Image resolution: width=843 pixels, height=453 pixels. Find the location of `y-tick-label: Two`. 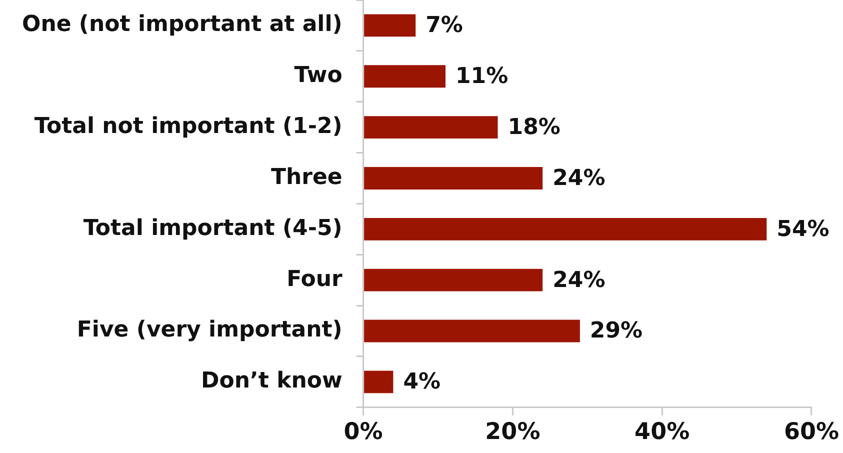

y-tick-label: Two is located at coordinates (318, 75).